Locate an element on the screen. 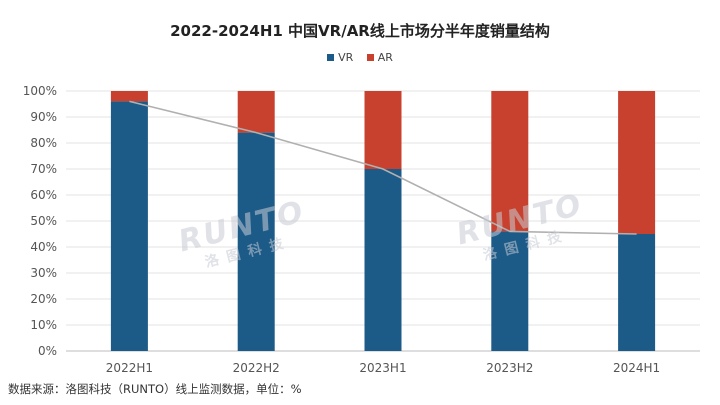 The width and height of the screenshot is (720, 405). y-tick-label: 90% is located at coordinates (43, 117).